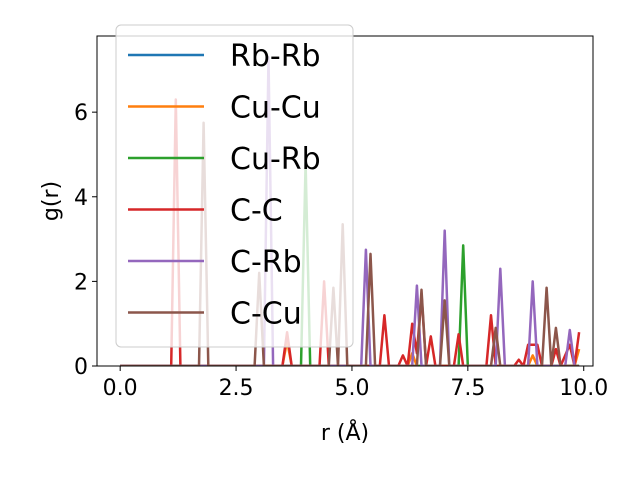  What do you see at coordinates (275, 159) in the screenshot?
I see `legend-label: Cu-Rb` at bounding box center [275, 159].